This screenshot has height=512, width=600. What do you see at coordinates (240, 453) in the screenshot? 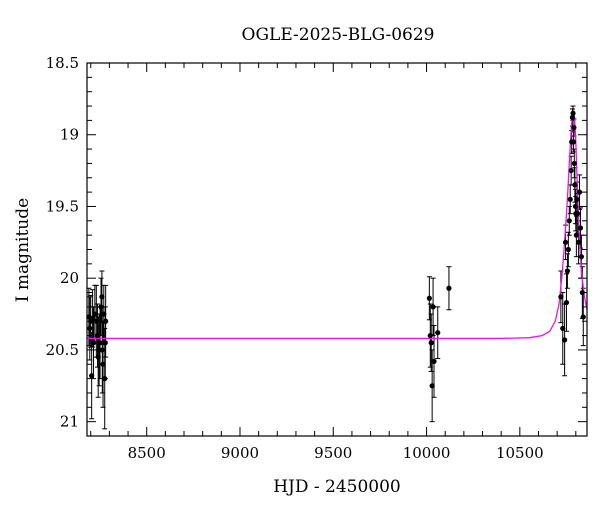
I see `x-tick-label: 9000` at bounding box center [240, 453].